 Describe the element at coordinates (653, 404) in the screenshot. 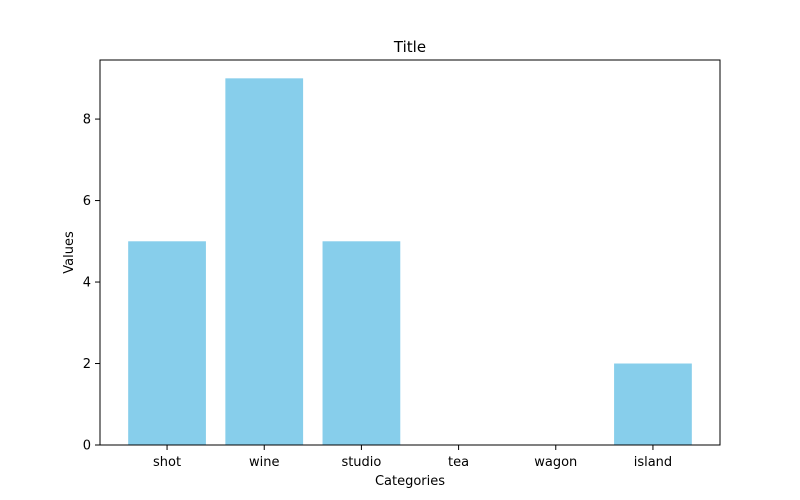

I see `bar-island` at that location.